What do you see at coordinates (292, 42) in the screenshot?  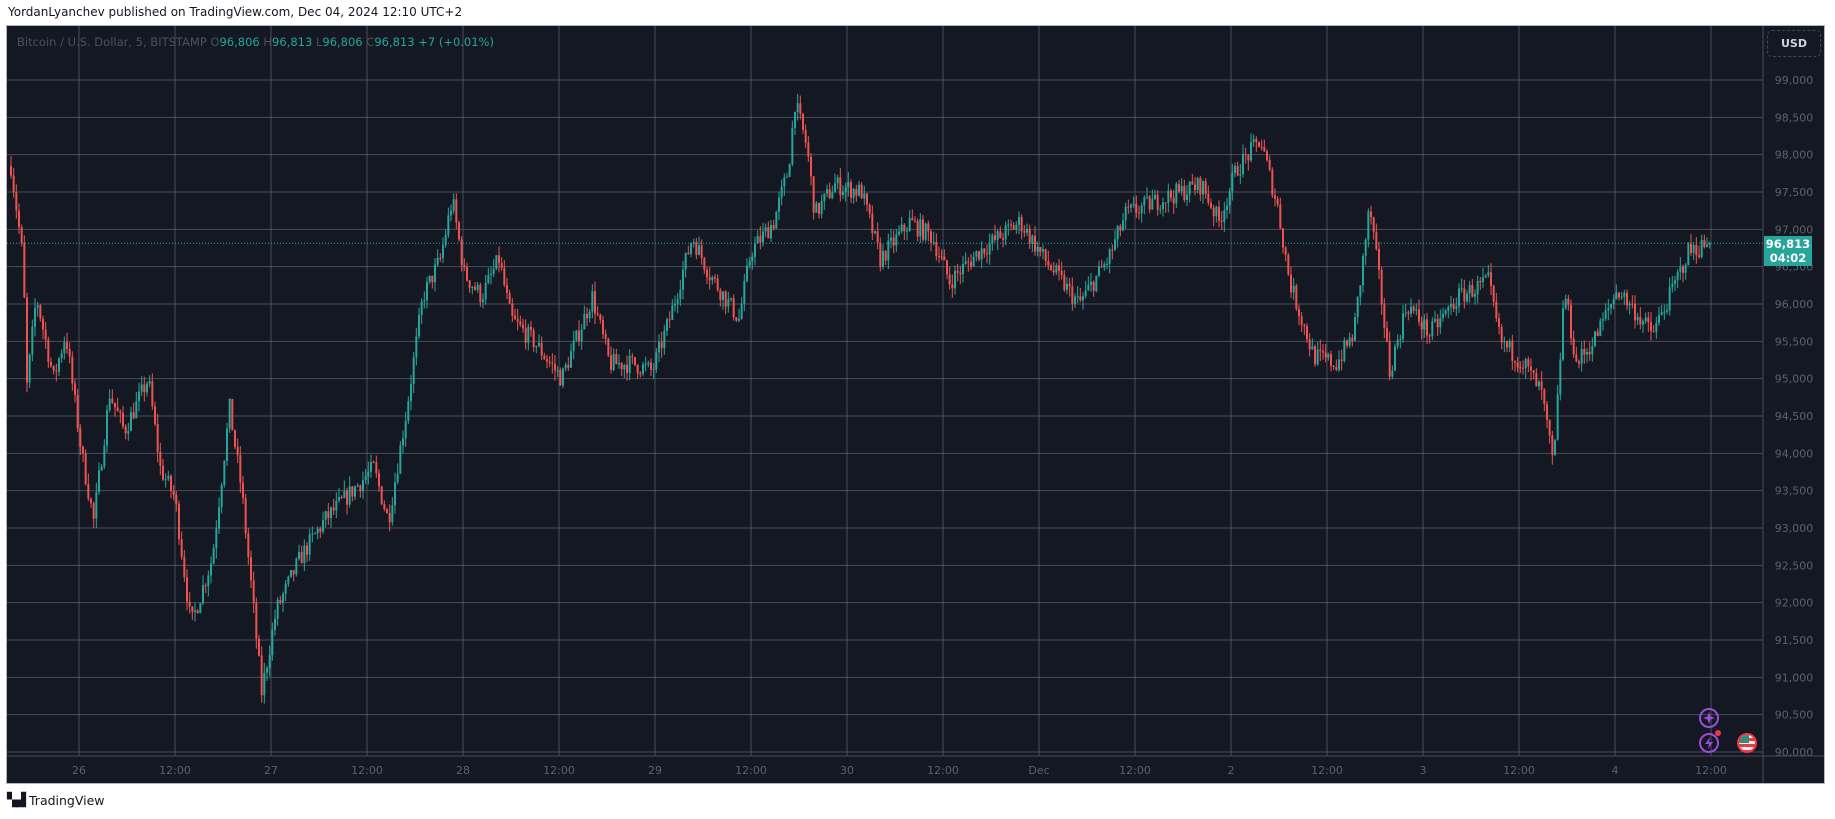 I see `high-value: 96,813` at bounding box center [292, 42].